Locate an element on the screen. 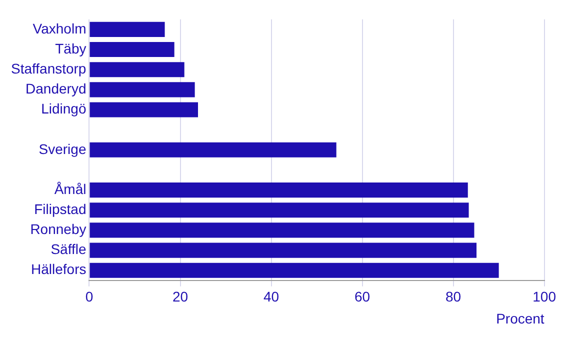 The height and width of the screenshot is (340, 567). x-tick-label: 0 is located at coordinates (89, 296).